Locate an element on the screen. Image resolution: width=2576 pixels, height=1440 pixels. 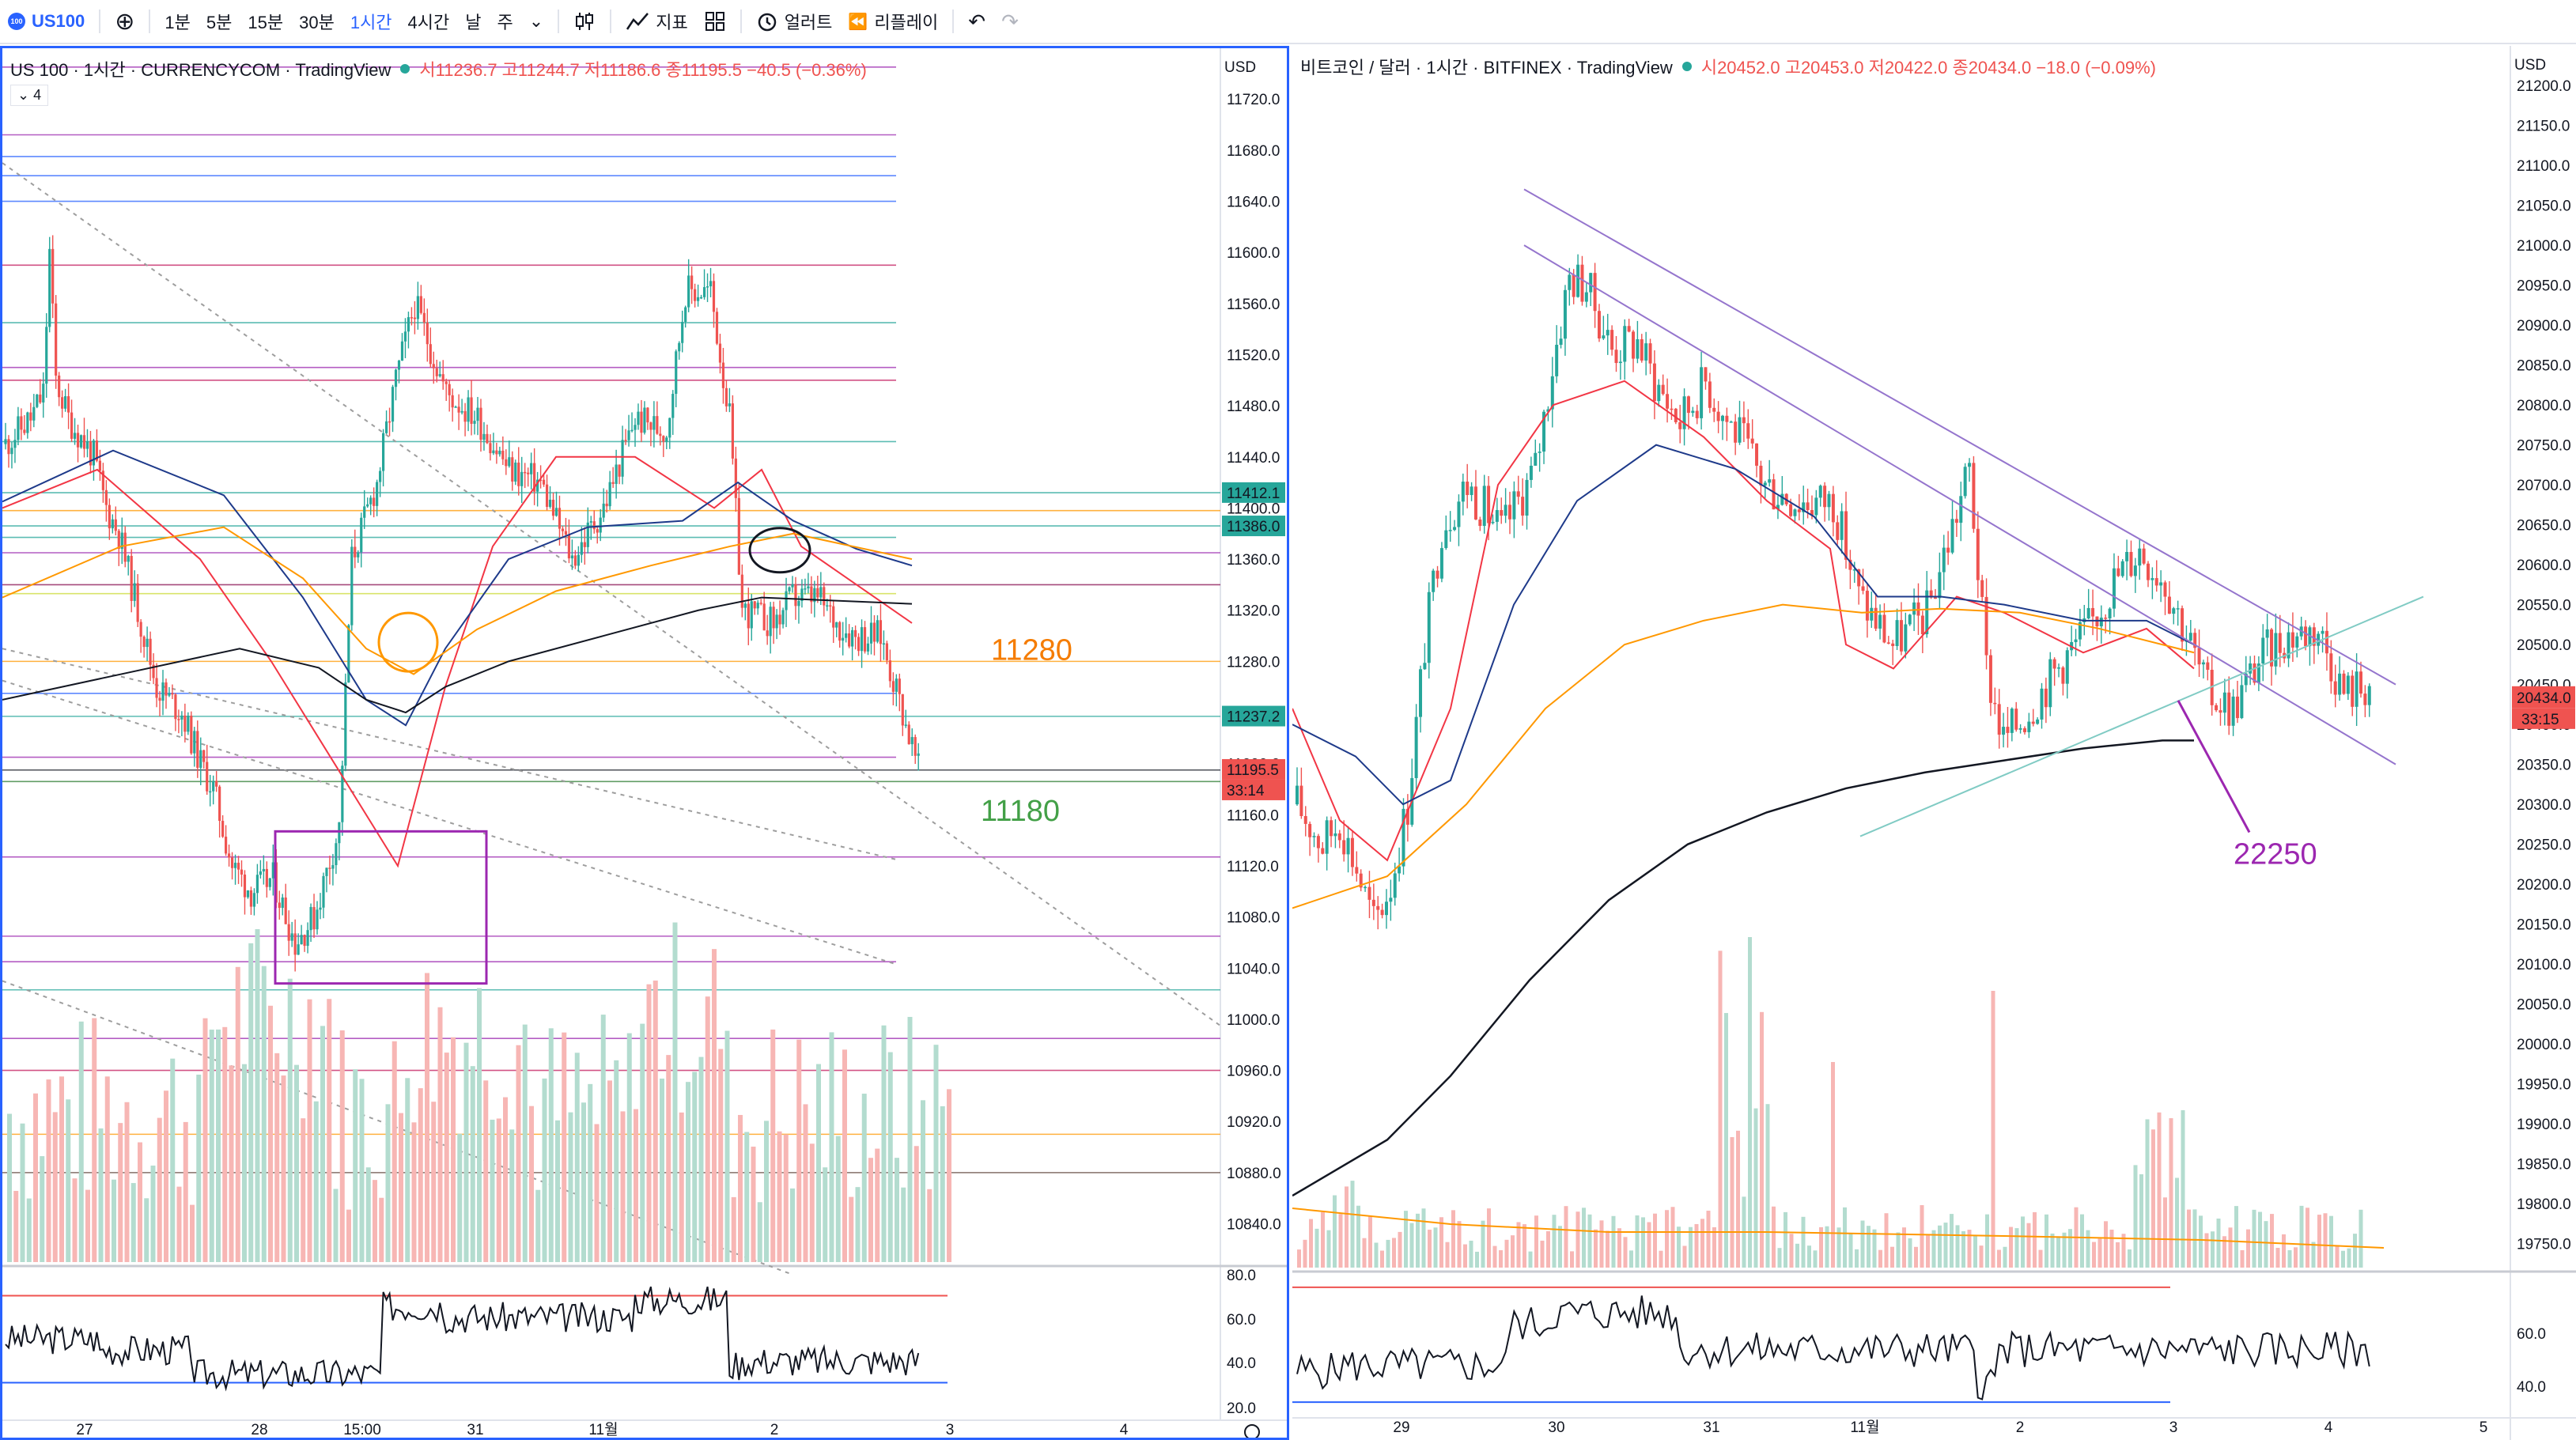
indicator-toggle: ⌄ 4 is located at coordinates (30, 96).